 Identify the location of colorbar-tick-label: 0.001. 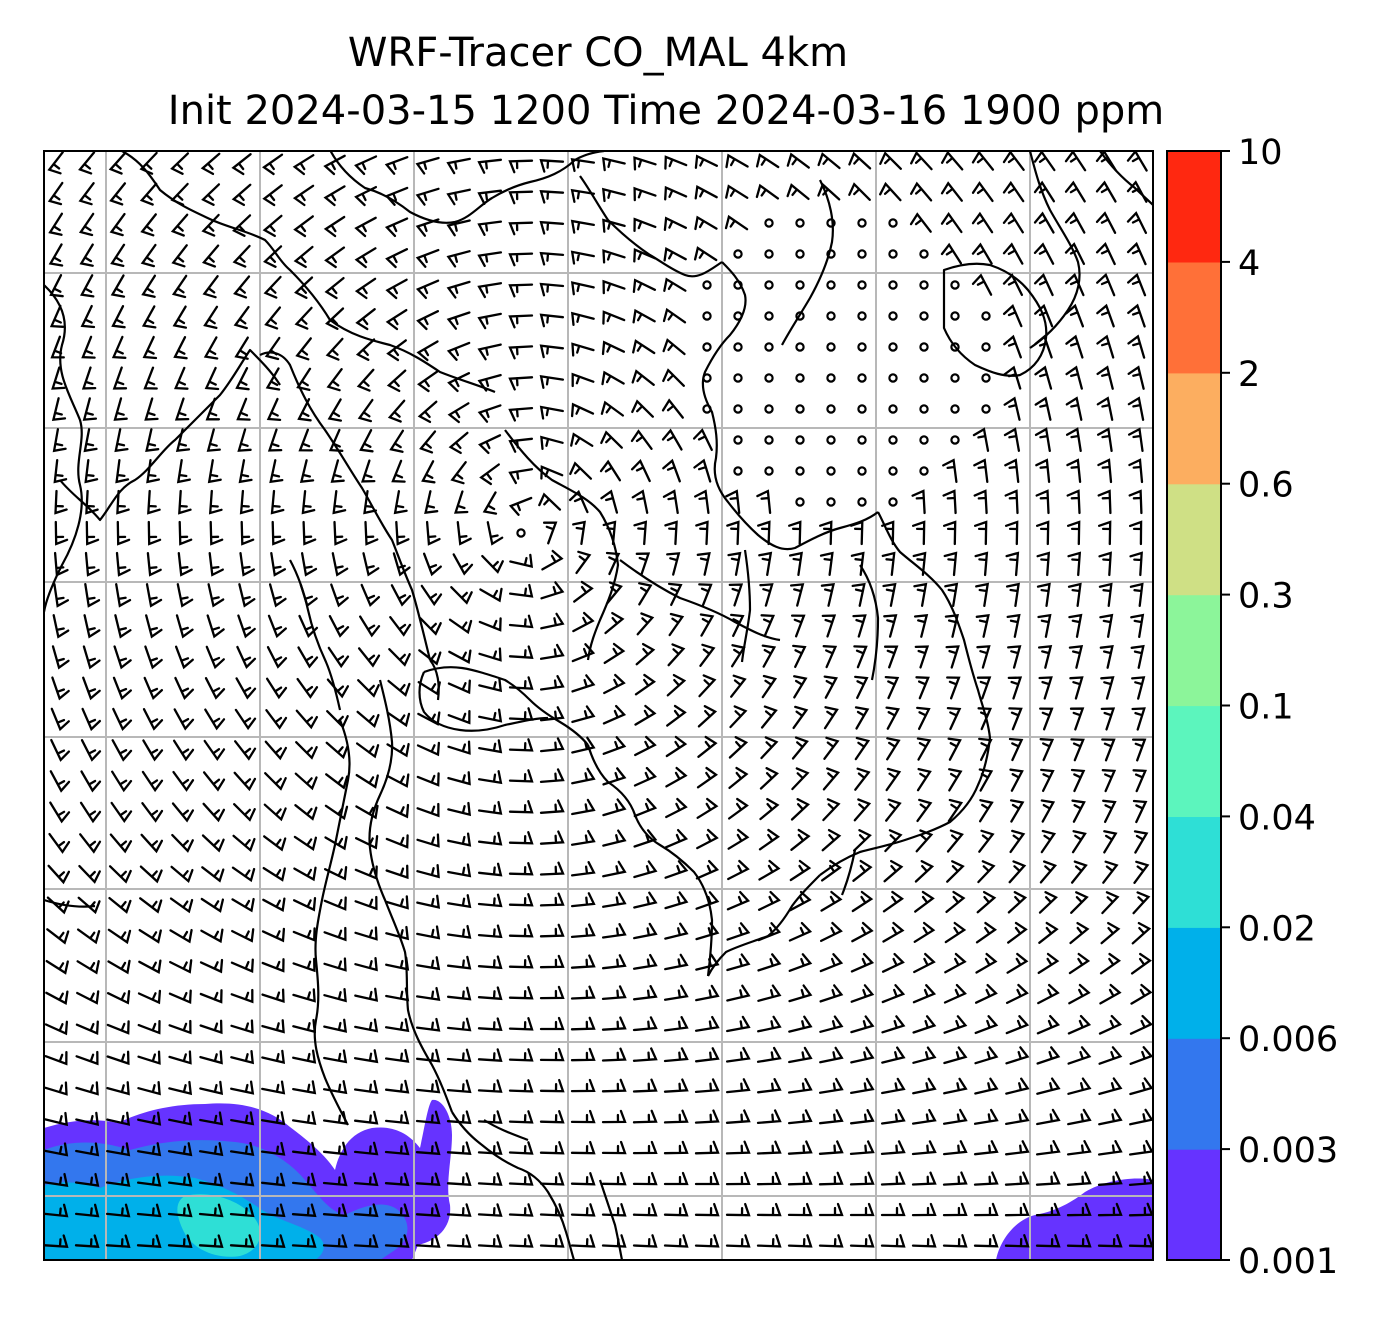
(1288, 1262).